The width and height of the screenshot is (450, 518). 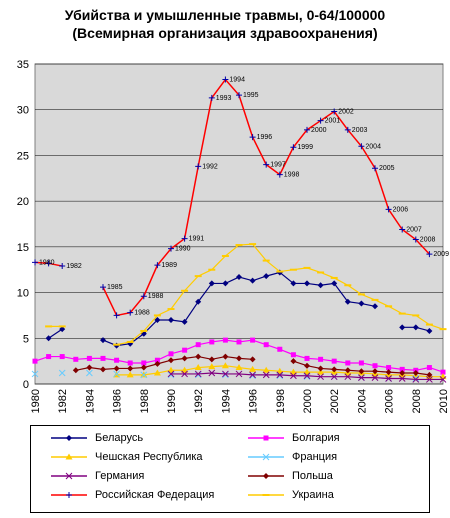 I want to click on data-label: 1993, so click(x=224, y=98).